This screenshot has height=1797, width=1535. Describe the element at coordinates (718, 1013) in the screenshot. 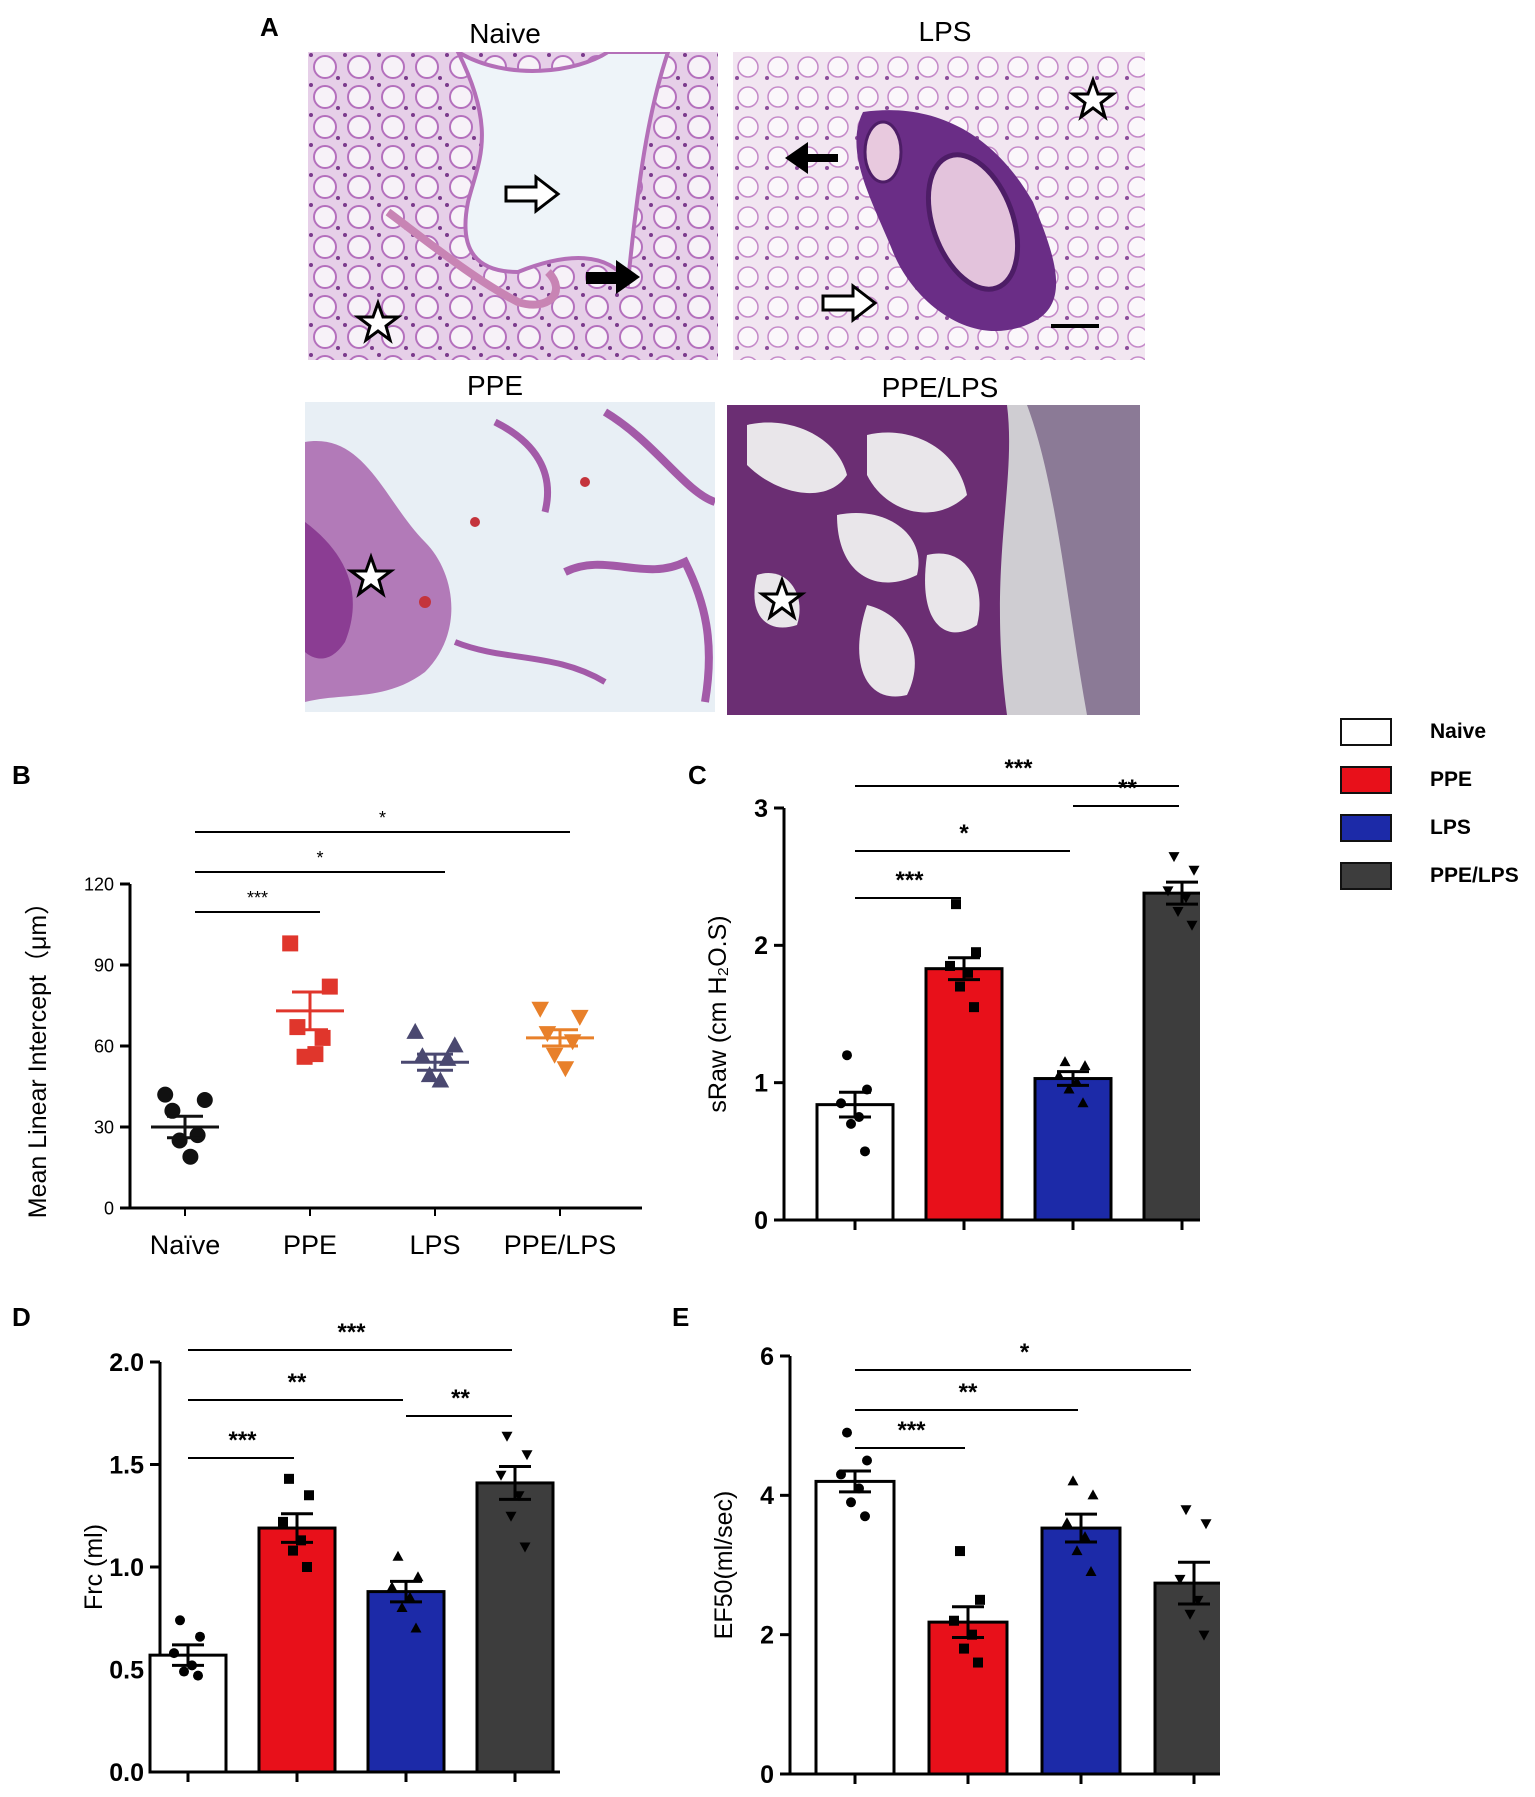

I see `y-axis-label: sRaw (cm H₂O.S)` at that location.